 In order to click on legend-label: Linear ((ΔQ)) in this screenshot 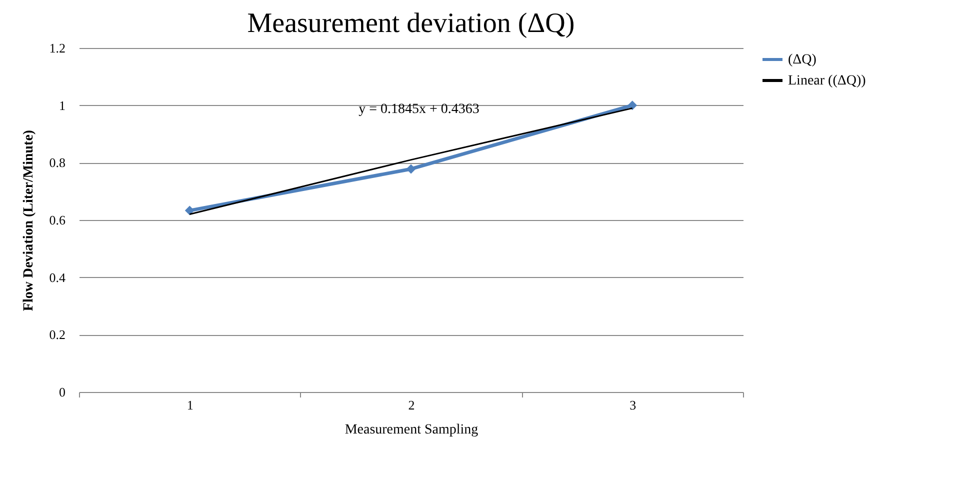, I will do `click(827, 81)`.